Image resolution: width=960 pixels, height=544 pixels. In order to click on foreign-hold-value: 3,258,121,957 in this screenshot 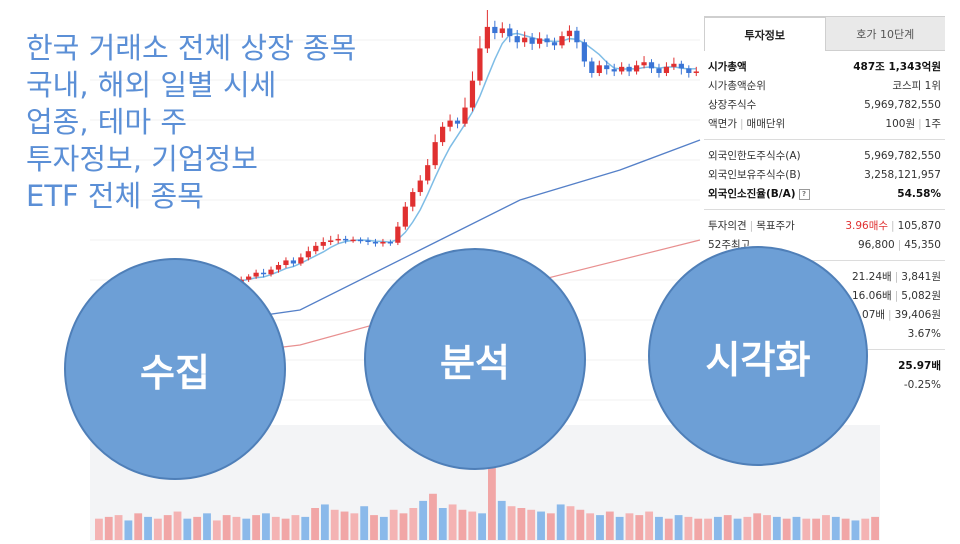, I will do `click(902, 174)`.